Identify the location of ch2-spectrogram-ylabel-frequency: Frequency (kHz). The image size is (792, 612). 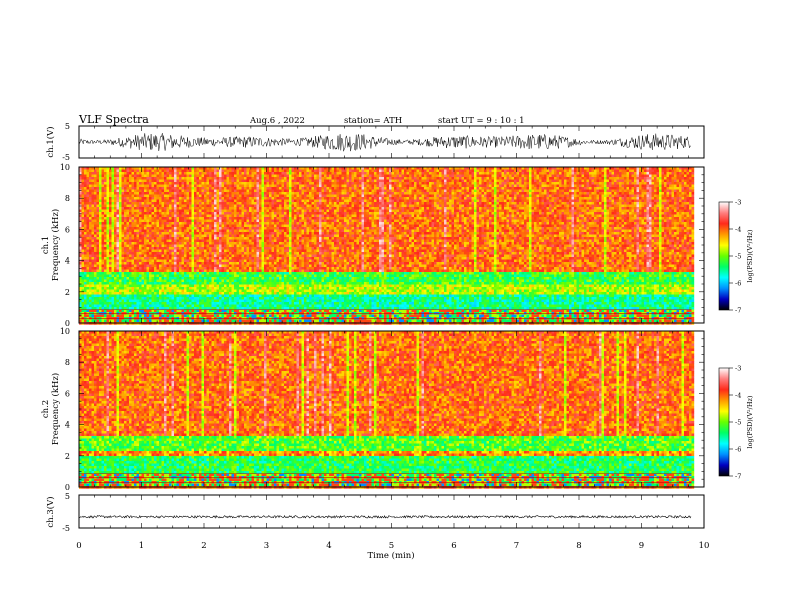
(55, 409).